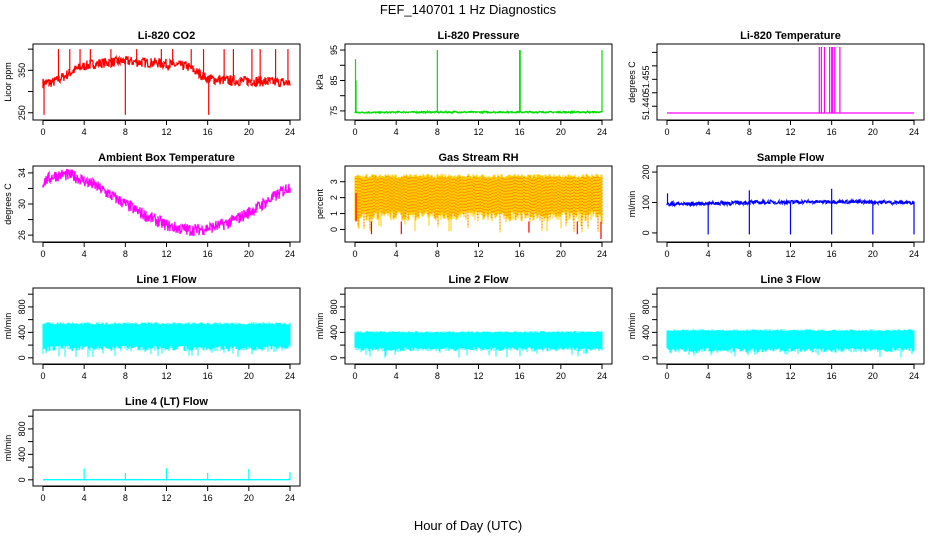  Describe the element at coordinates (790, 36) in the screenshot. I see `panel-title: Li-820 Temperature` at that location.